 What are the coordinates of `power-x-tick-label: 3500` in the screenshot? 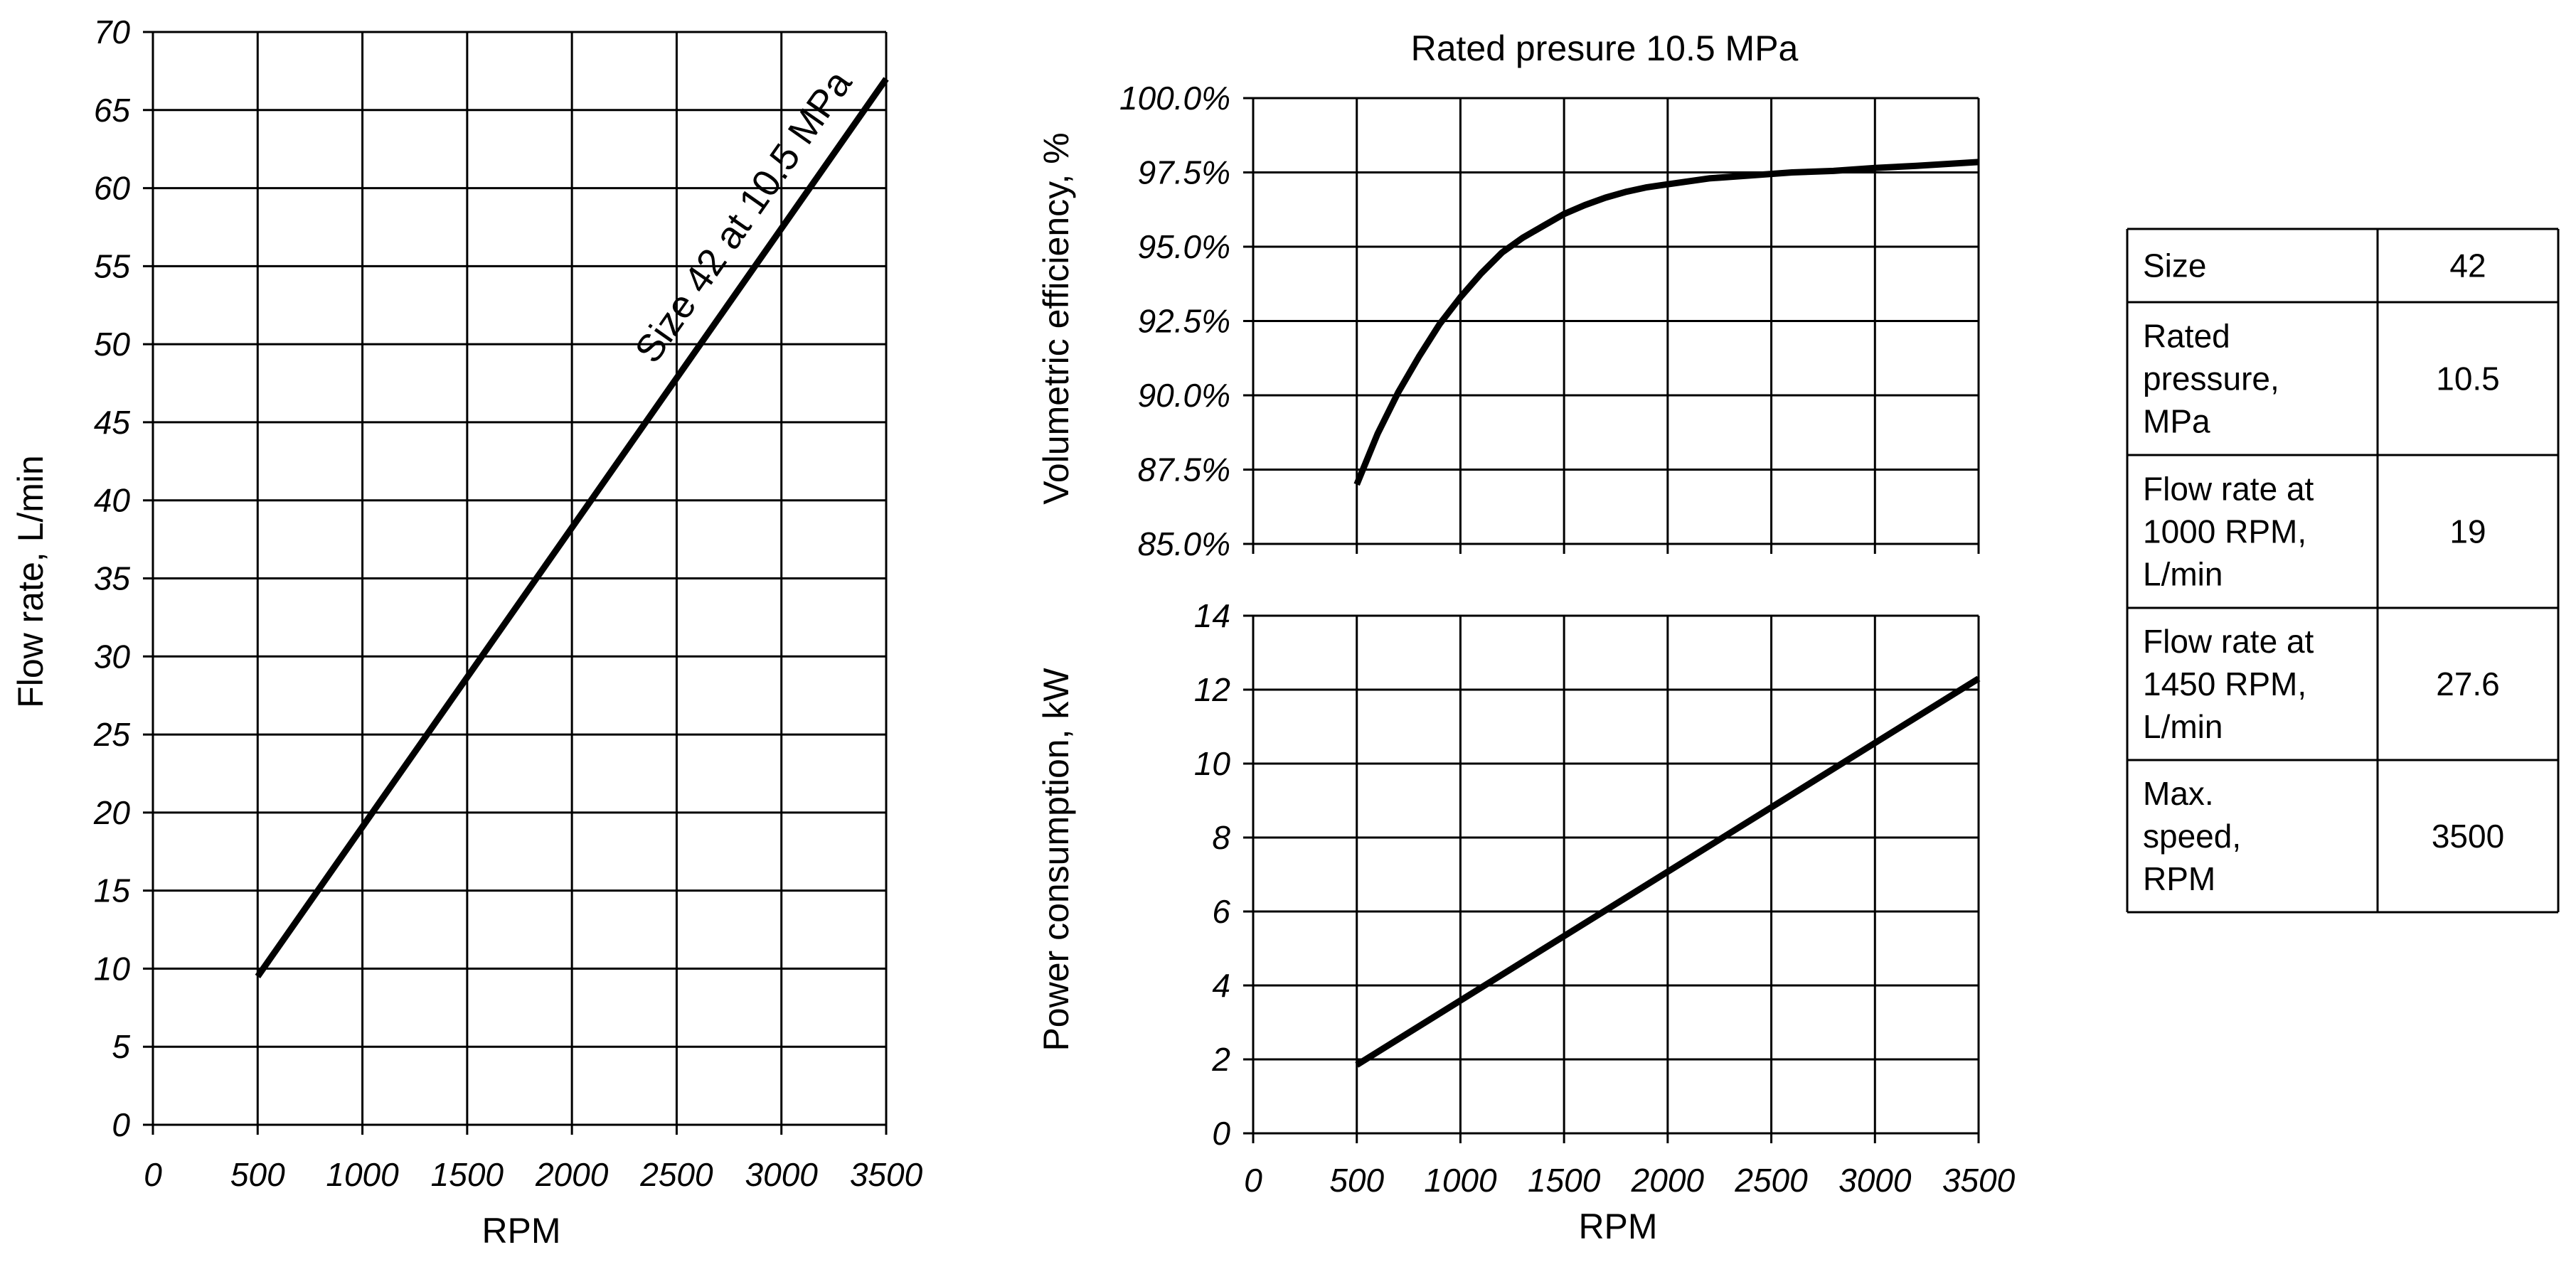 It's located at (1979, 1180).